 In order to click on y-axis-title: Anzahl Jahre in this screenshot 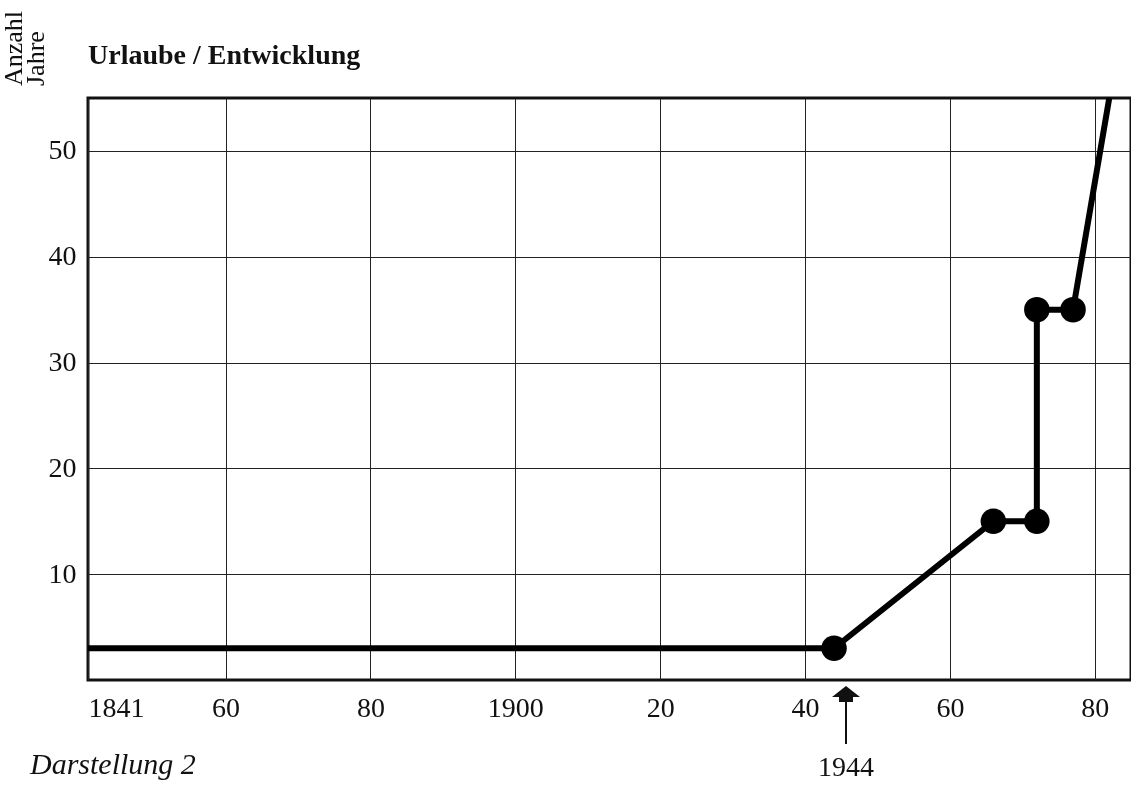, I will do `click(25, 48)`.